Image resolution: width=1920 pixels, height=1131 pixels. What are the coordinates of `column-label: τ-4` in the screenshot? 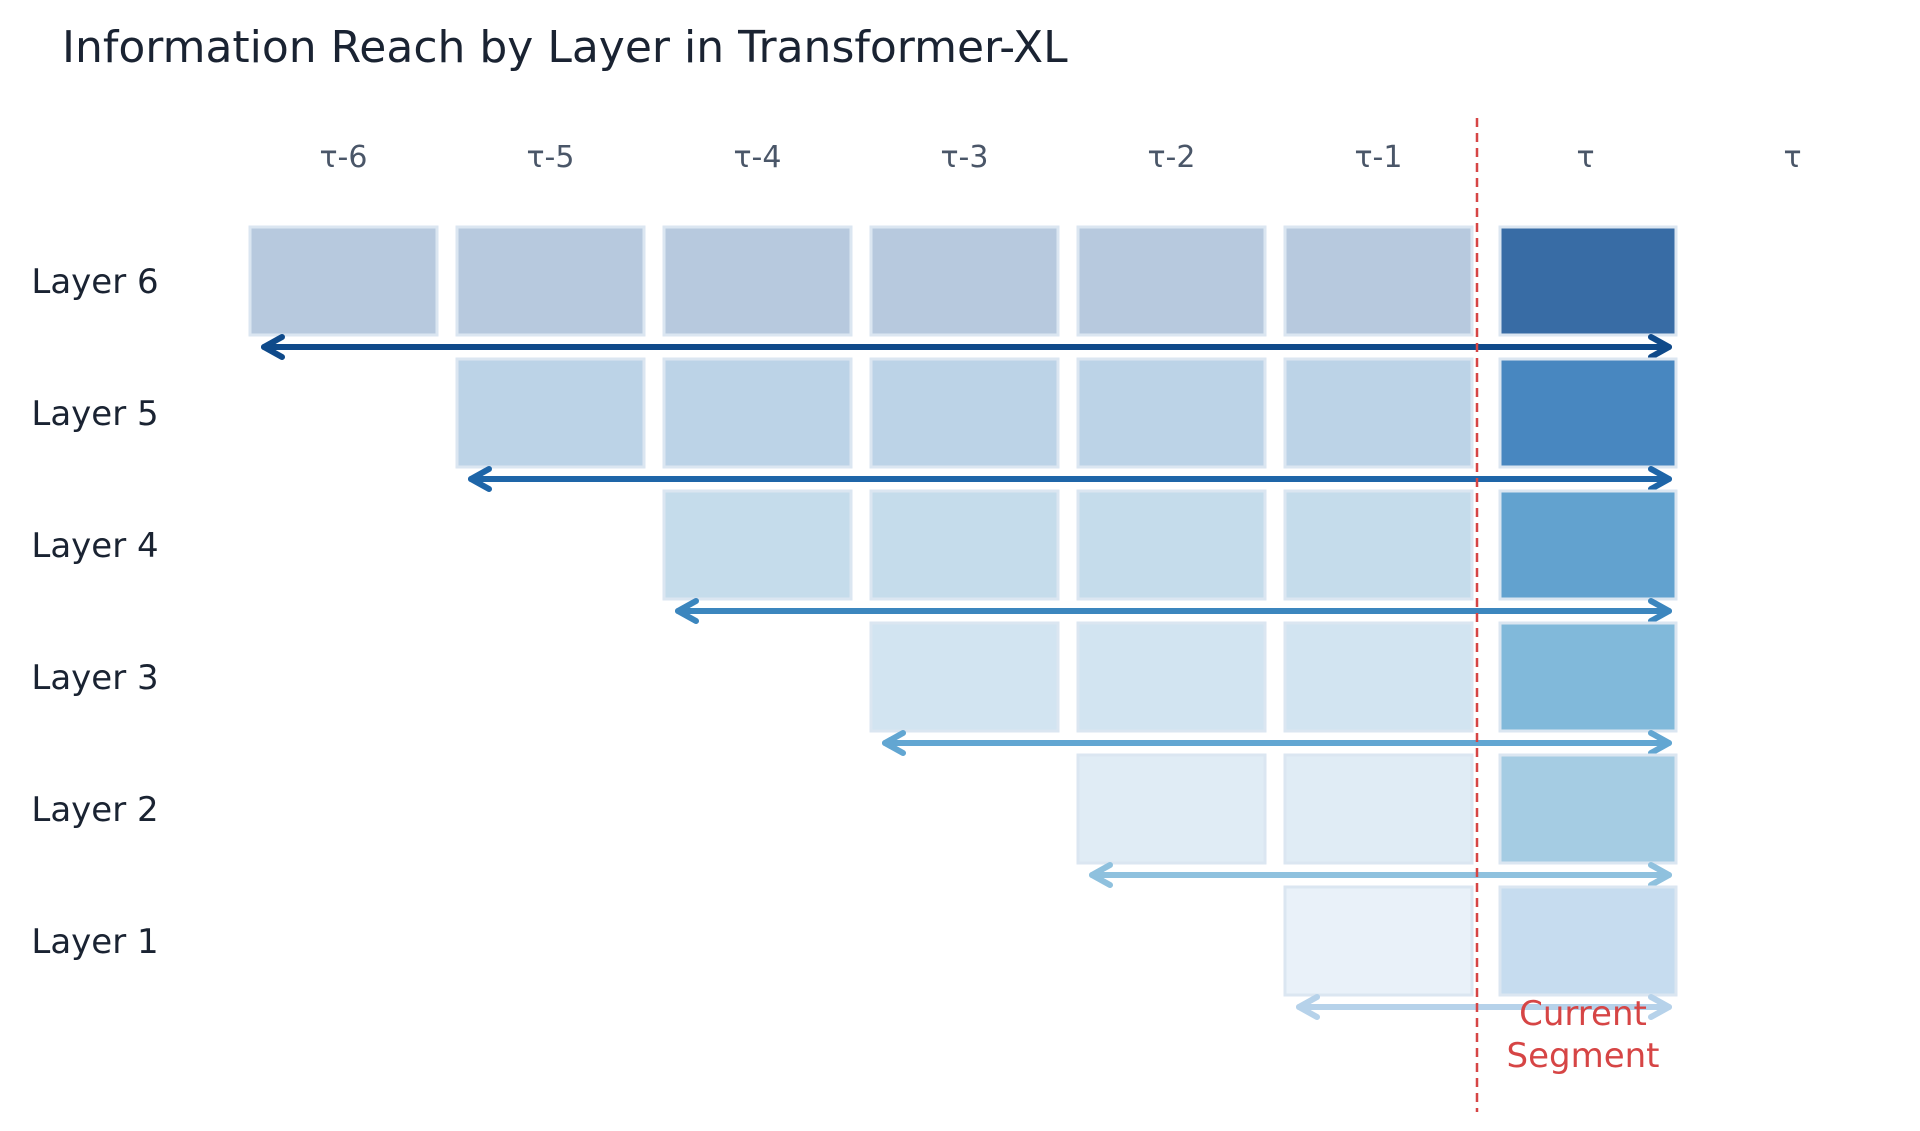 It's located at (758, 157).